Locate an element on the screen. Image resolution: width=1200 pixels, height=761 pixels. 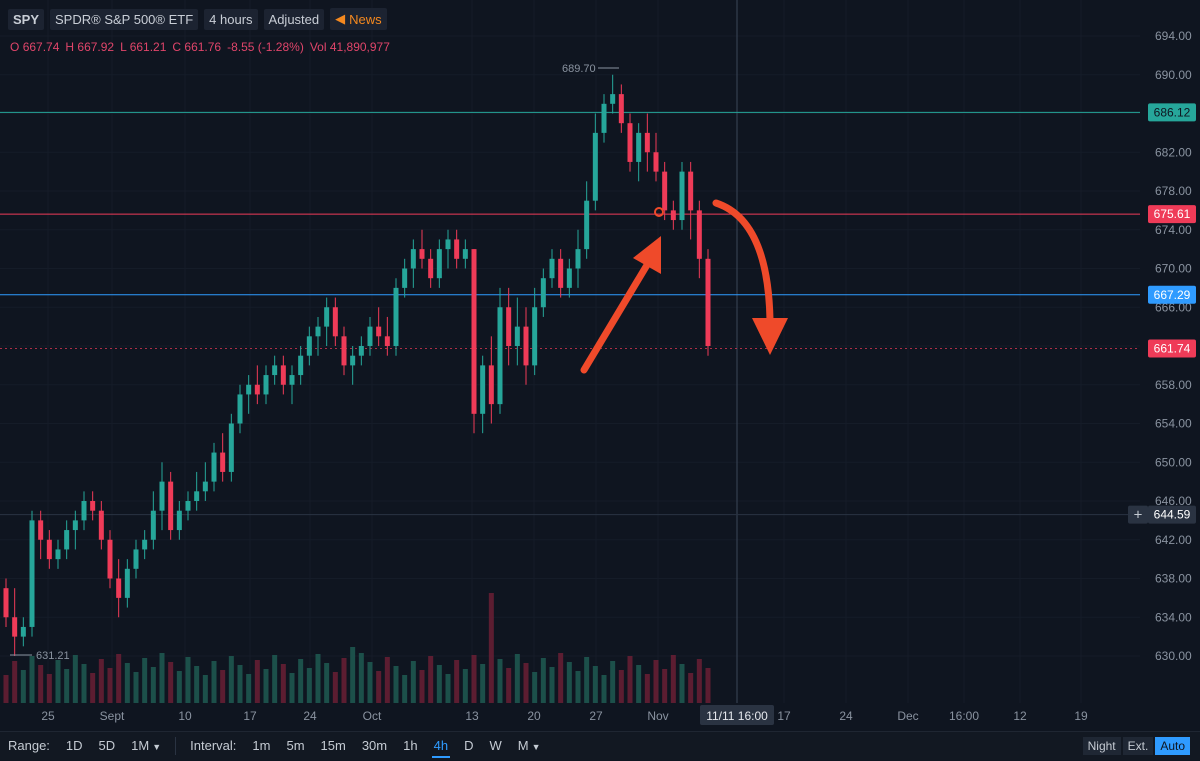
x-tick-label: 13 is located at coordinates (472, 716).